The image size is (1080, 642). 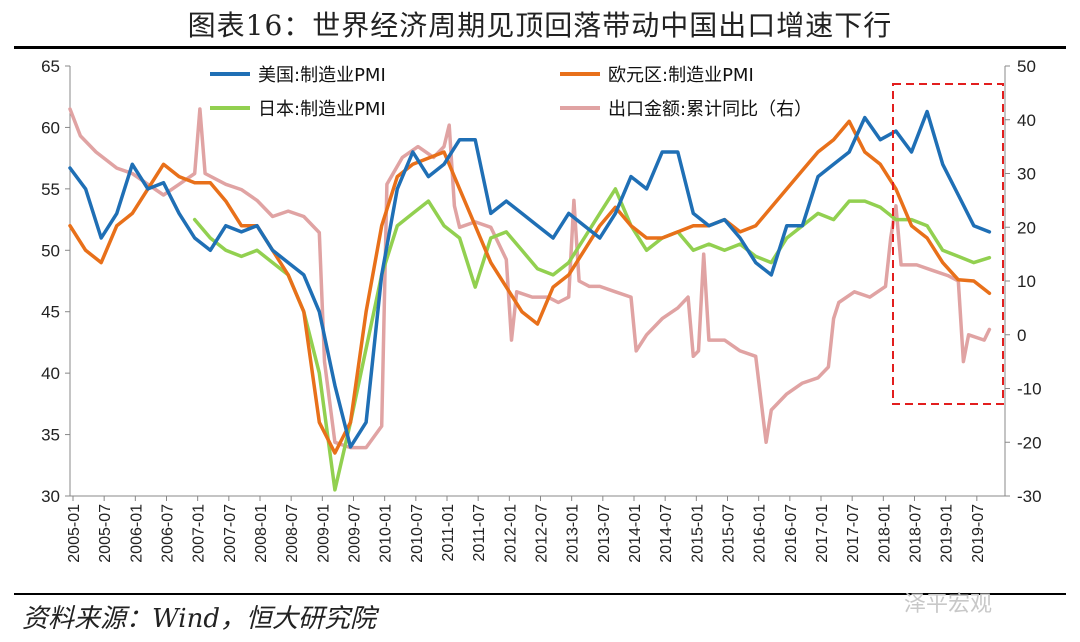 I want to click on x-tick-label: 2015-01, so click(x=697, y=533).